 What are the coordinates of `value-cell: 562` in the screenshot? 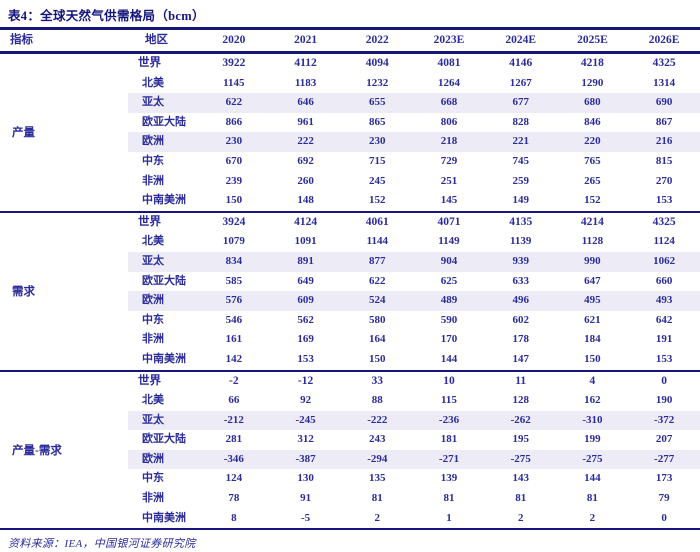 It's located at (305, 319).